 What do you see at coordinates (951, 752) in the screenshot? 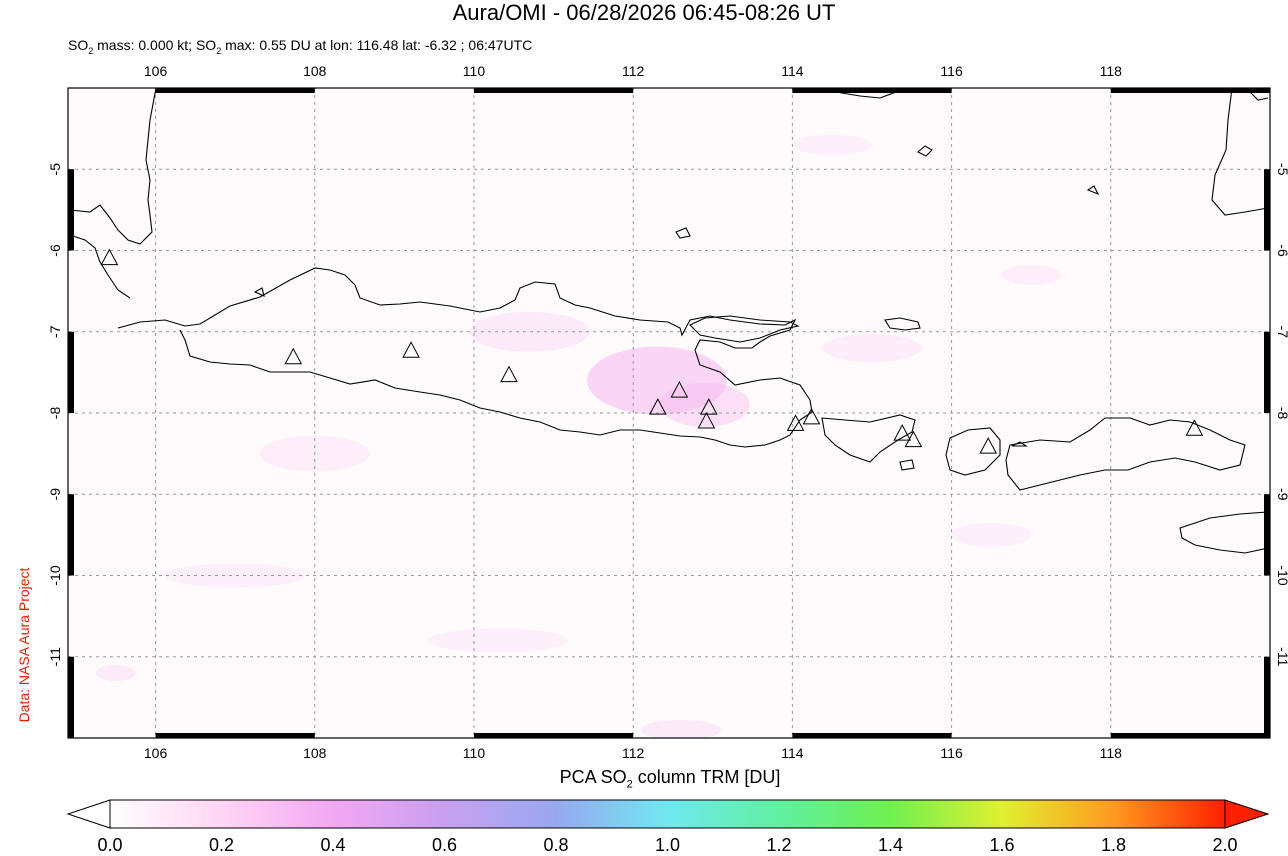
I see `lon-tick-label-bottom: 116` at bounding box center [951, 752].